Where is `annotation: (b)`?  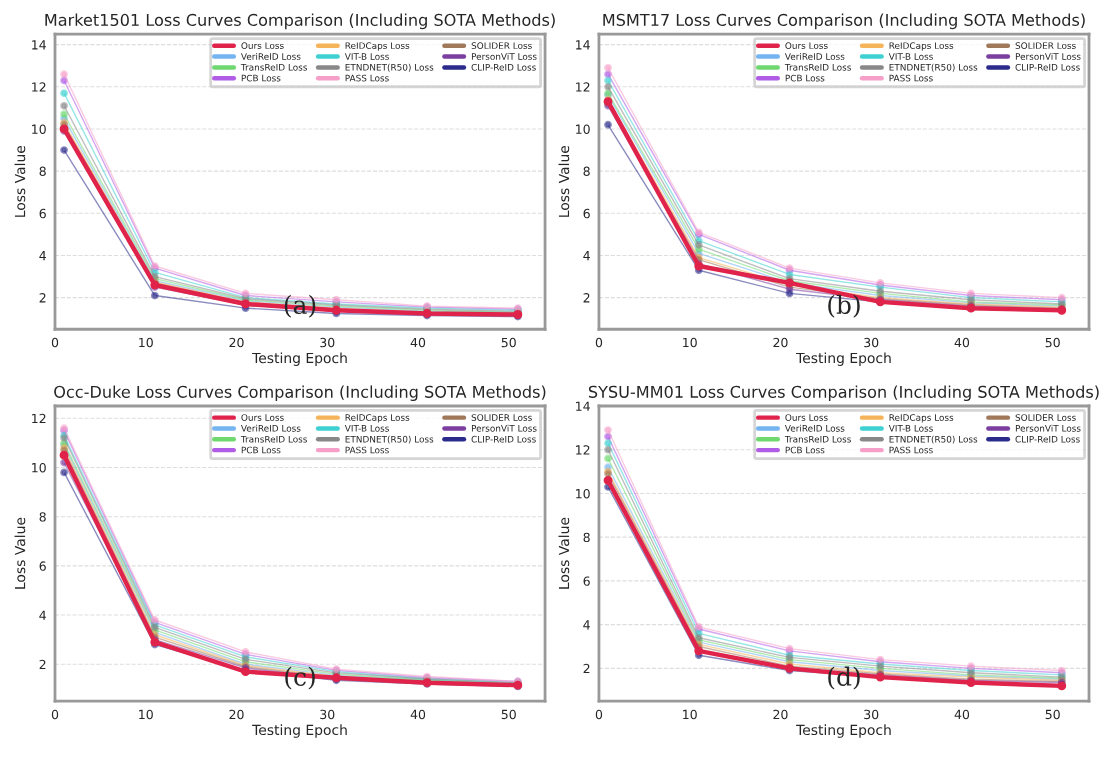 annotation: (b) is located at coordinates (844, 306).